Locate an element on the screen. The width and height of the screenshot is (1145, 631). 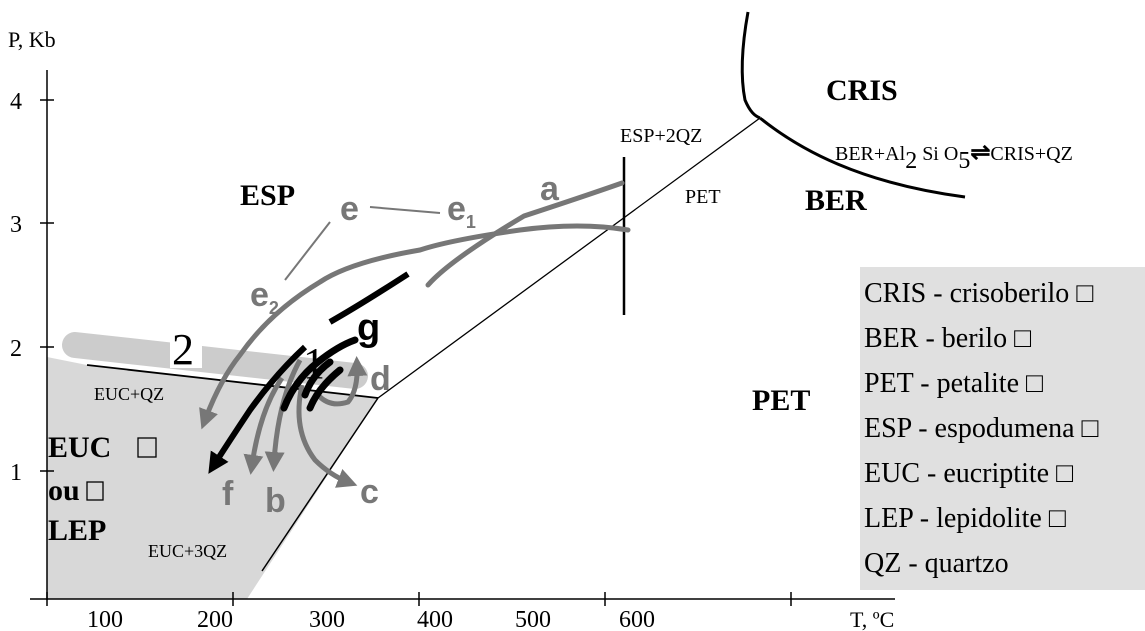
y-axis-label: P, Kb is located at coordinates (32, 39).